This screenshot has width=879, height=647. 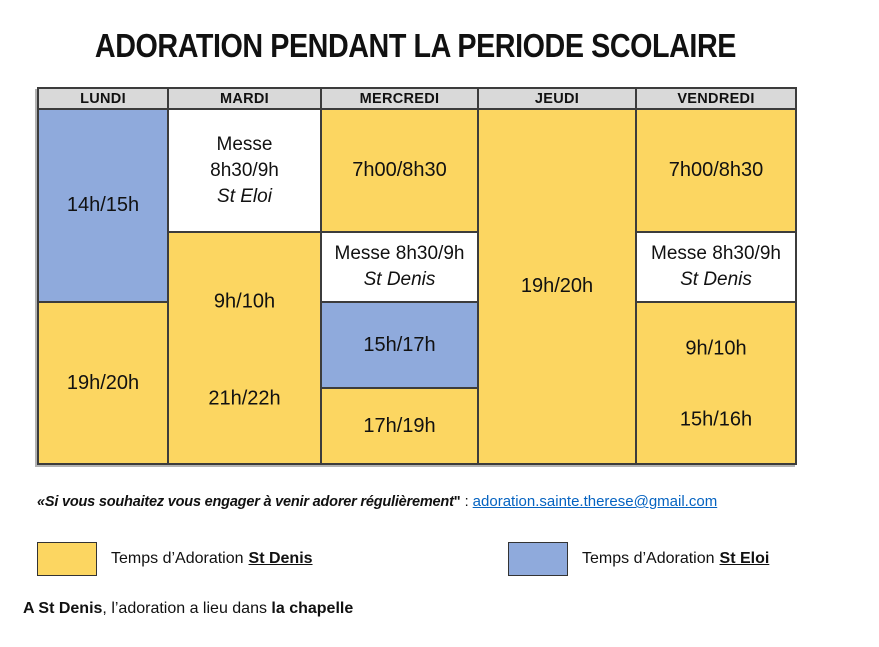 I want to click on cell-vendredi-adoration-st-denis-aprem: 9h/10h 15h/16h, so click(x=716, y=383).